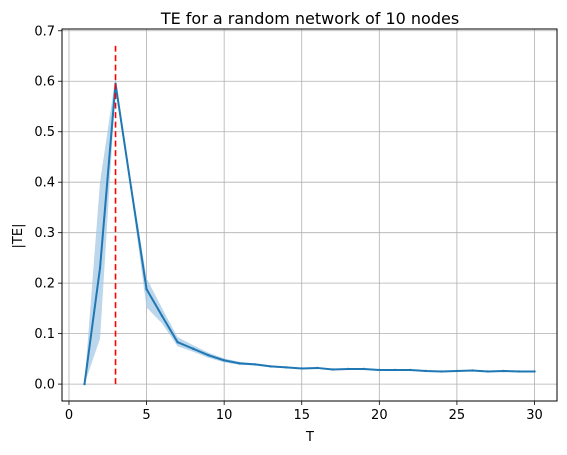 This screenshot has height=455, width=567. I want to click on x-tick-label: 30, so click(534, 415).